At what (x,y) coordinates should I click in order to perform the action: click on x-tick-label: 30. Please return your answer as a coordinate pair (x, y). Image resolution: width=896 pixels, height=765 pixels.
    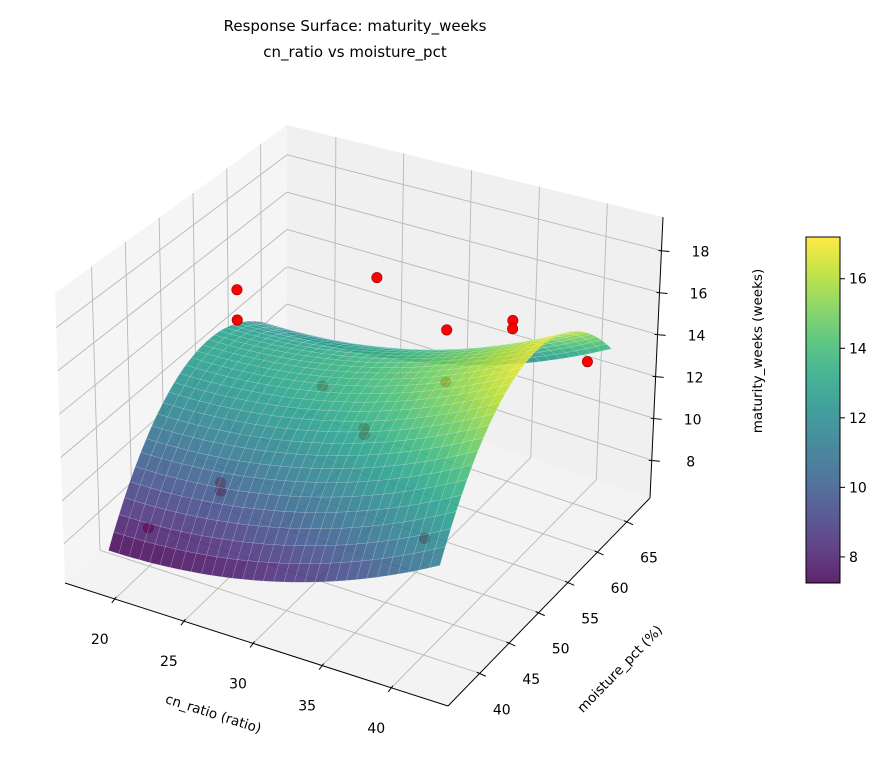
    Looking at the image, I should click on (238, 684).